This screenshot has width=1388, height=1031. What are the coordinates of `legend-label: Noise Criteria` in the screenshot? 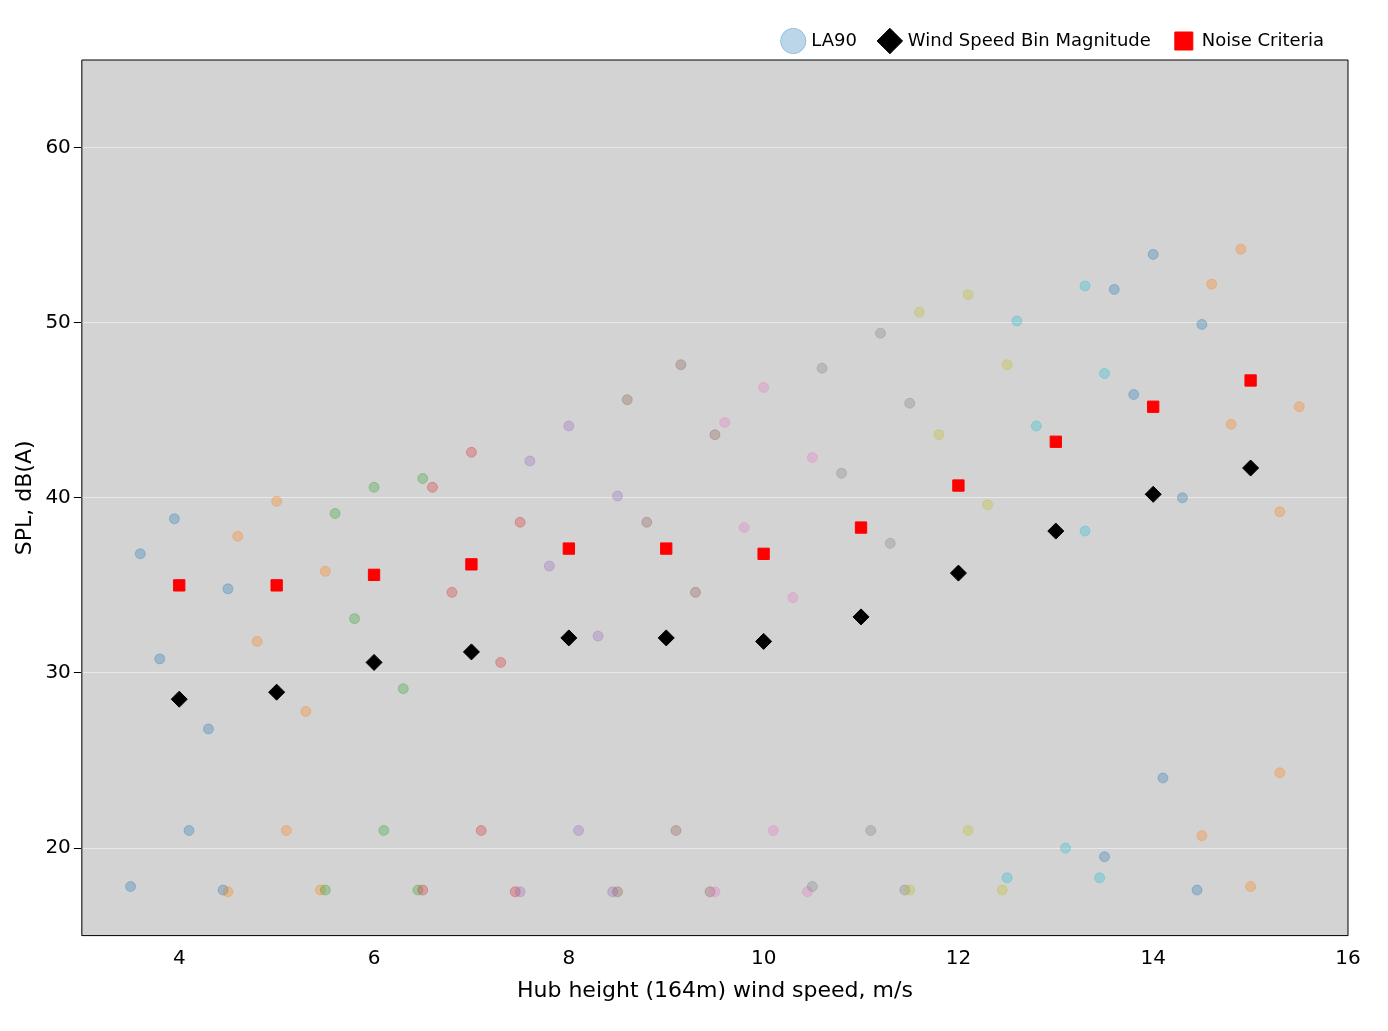 It's located at (1262, 39).